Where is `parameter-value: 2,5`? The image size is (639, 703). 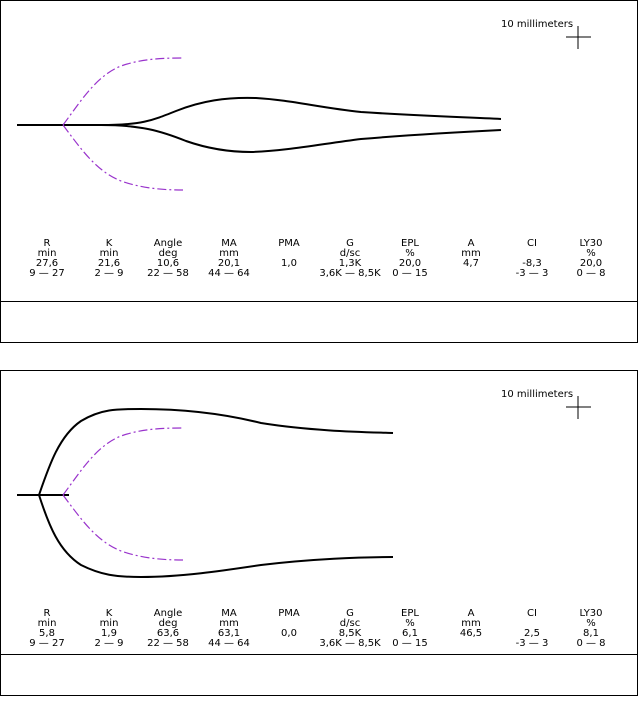
parameter-value: 2,5 is located at coordinates (532, 633).